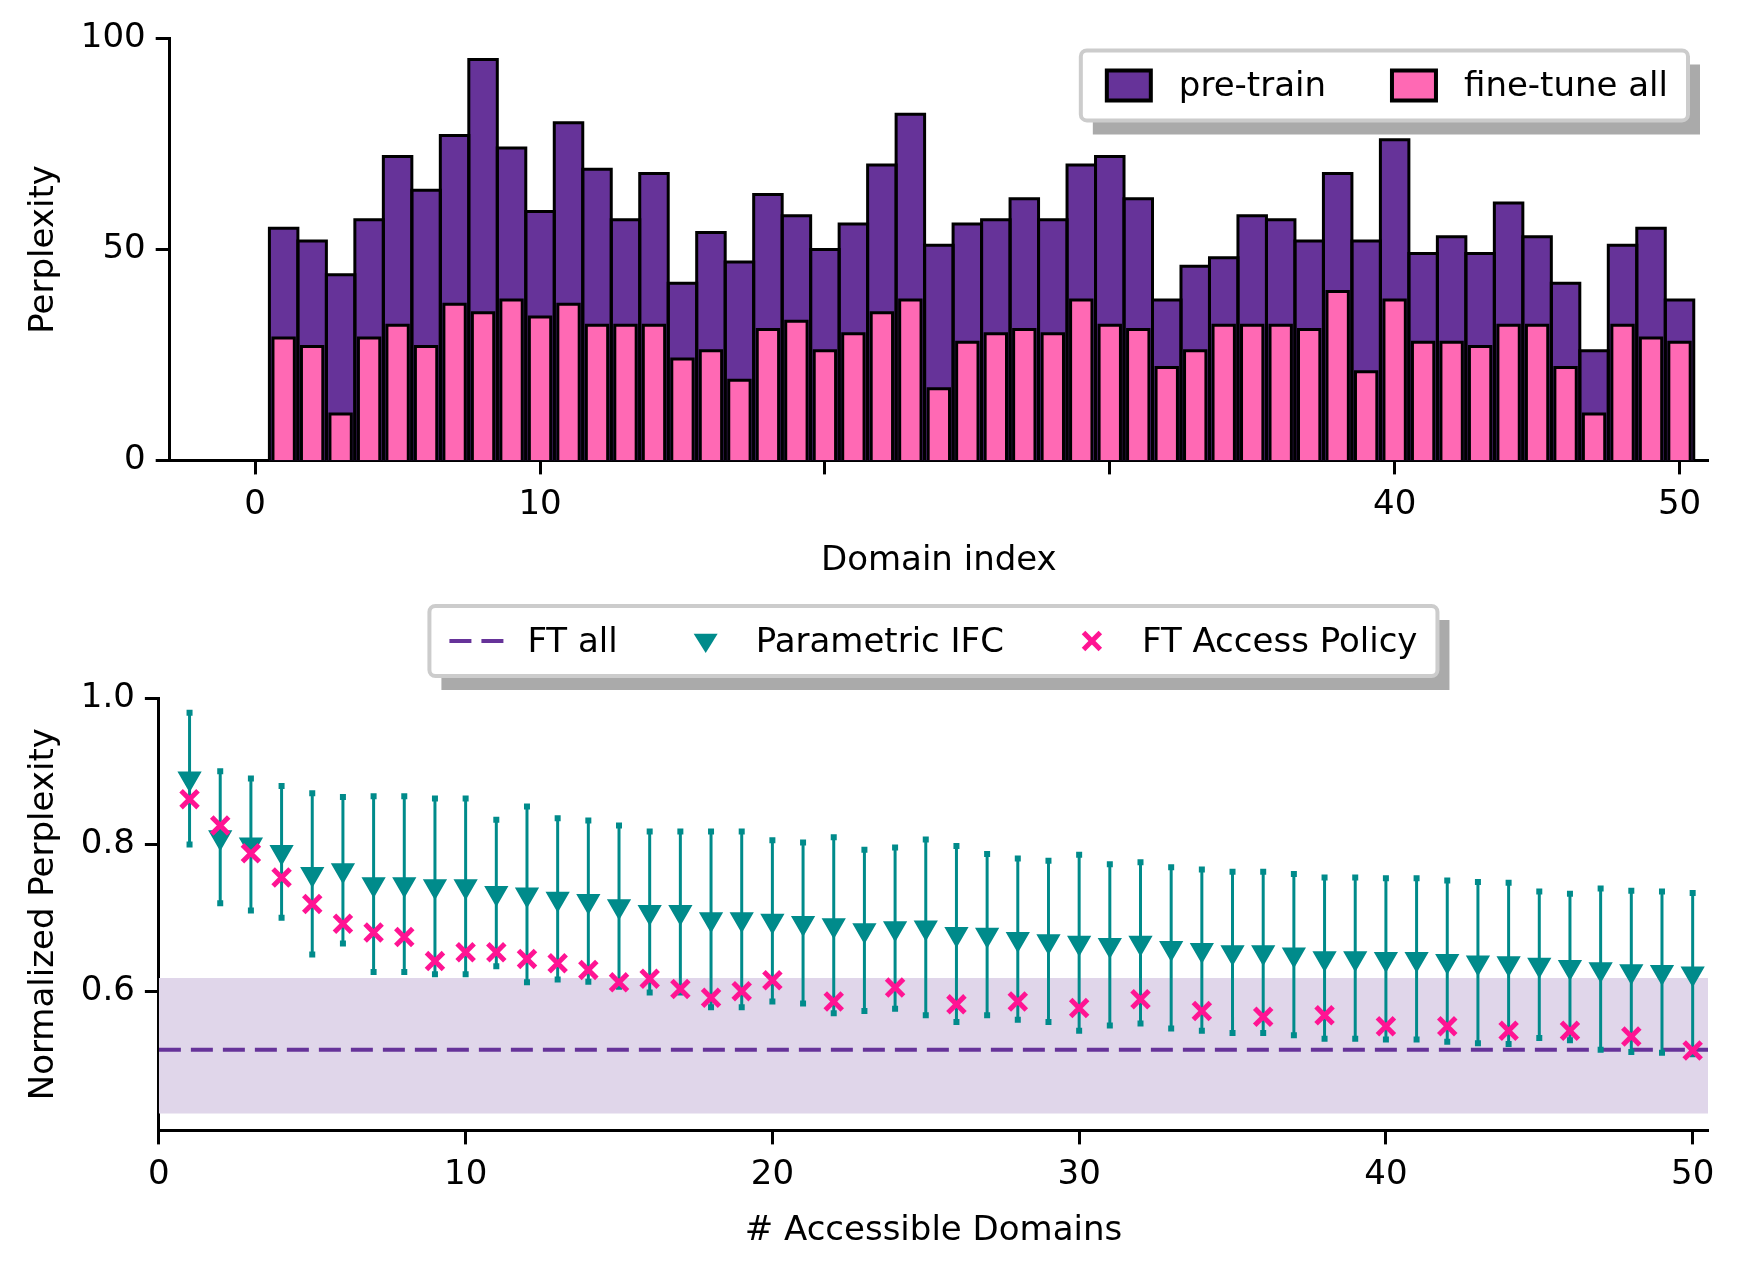 The image size is (1761, 1273). I want to click on y-tick-label: 50, so click(124, 246).